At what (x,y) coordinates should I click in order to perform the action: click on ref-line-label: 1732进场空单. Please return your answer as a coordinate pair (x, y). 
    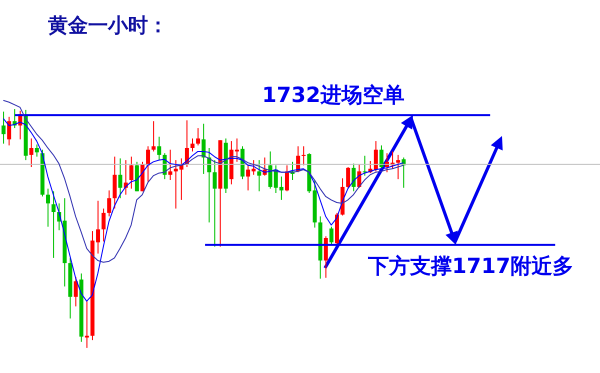
    Looking at the image, I should click on (333, 95).